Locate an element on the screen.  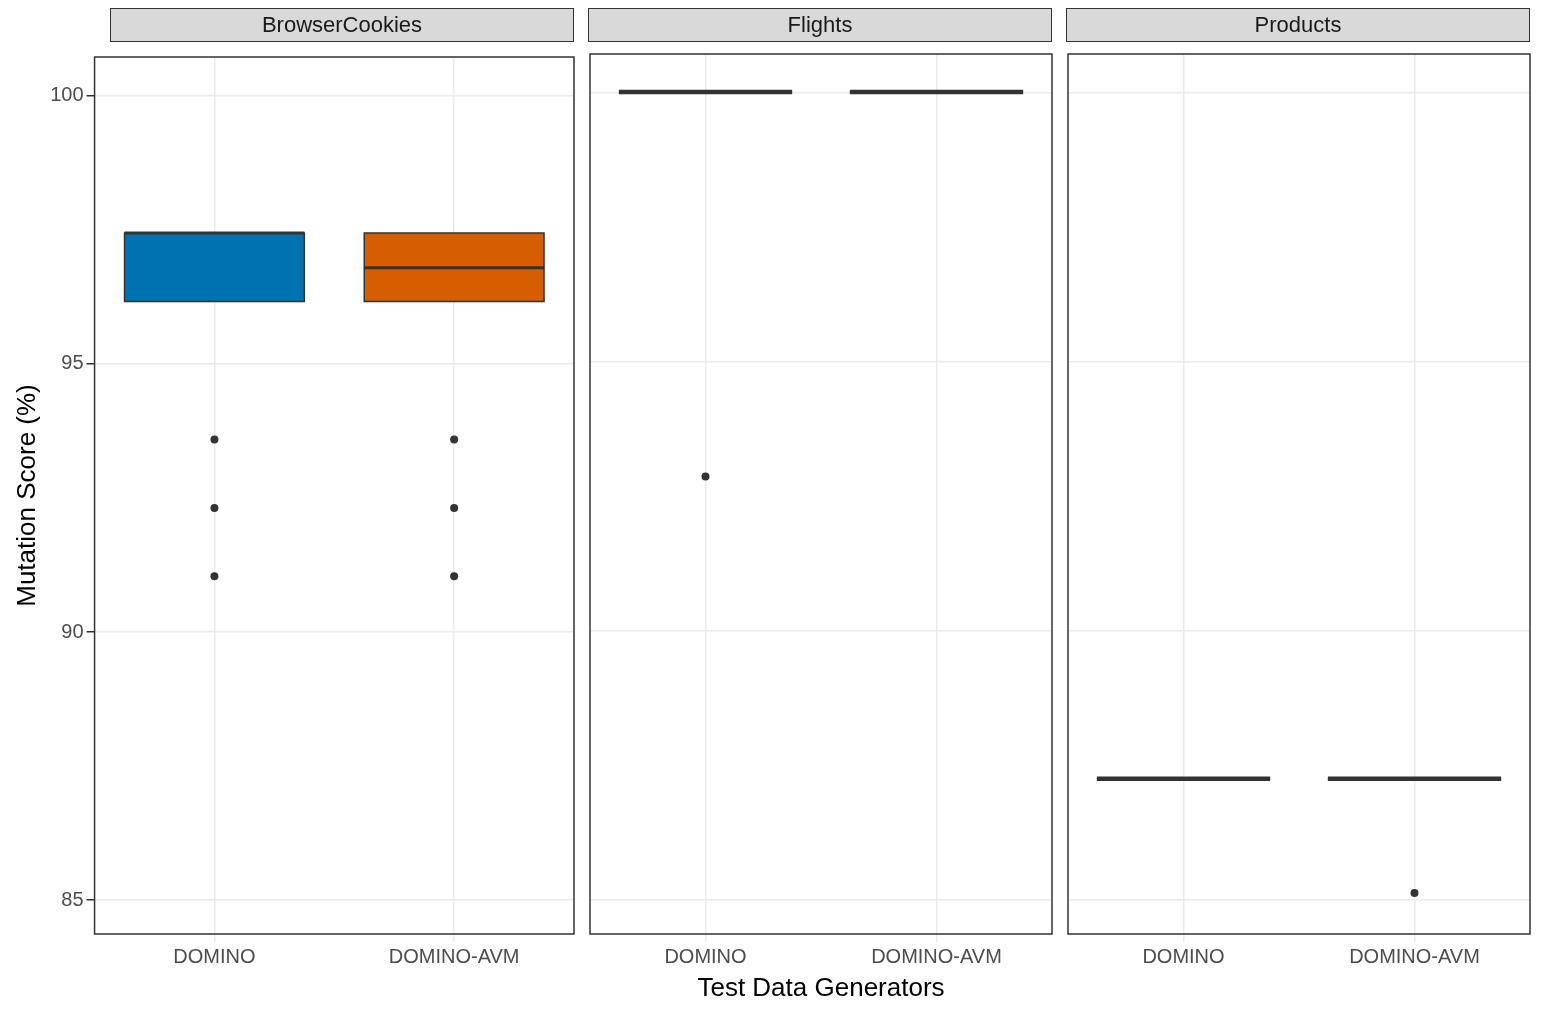
chart-title: Products is located at coordinates (1298, 25).